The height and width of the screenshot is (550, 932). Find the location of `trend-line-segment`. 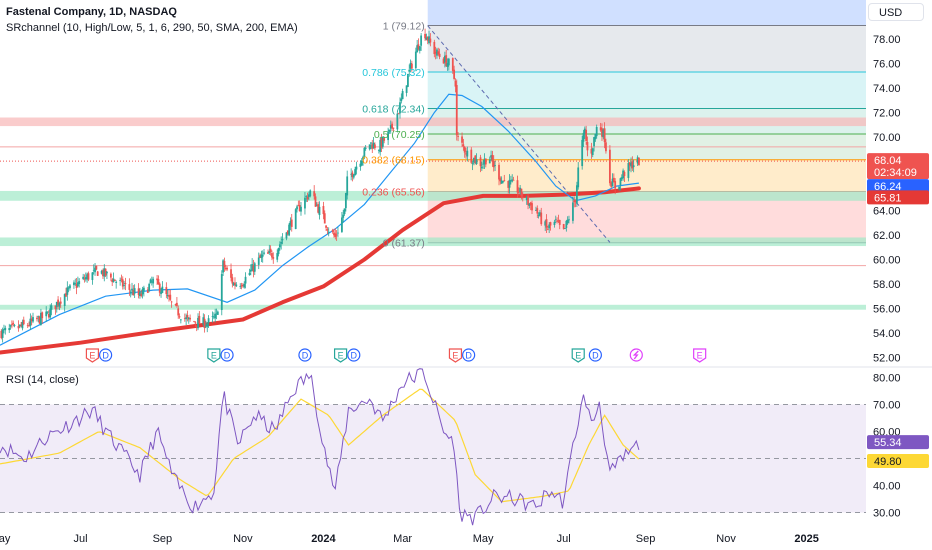

trend-line-segment is located at coordinates (519, 134).